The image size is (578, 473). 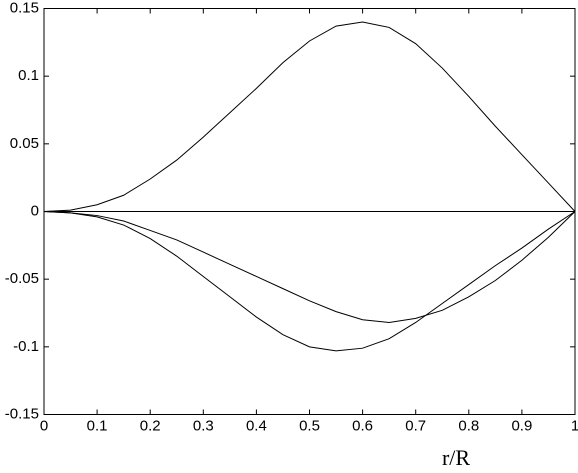 What do you see at coordinates (309, 425) in the screenshot?
I see `x-tick-label: 0.5` at bounding box center [309, 425].